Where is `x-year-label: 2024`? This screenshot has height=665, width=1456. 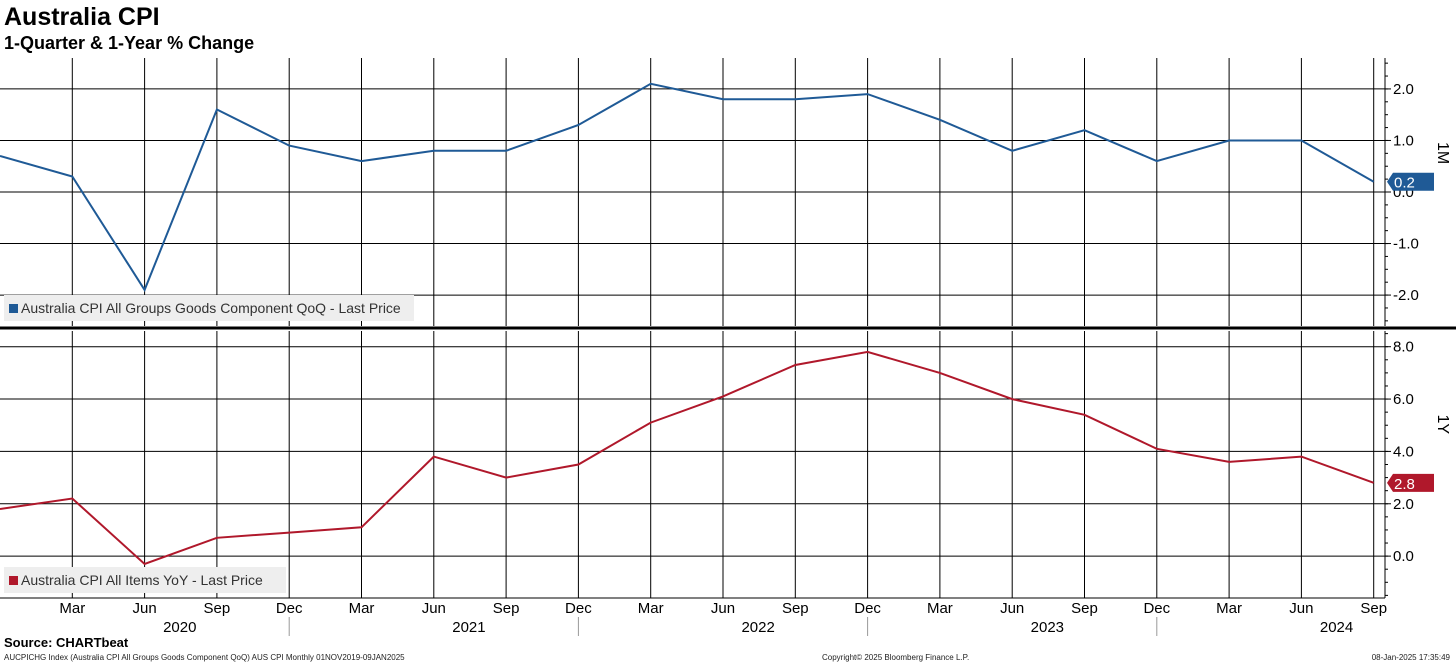
x-year-label: 2024 is located at coordinates (1336, 627).